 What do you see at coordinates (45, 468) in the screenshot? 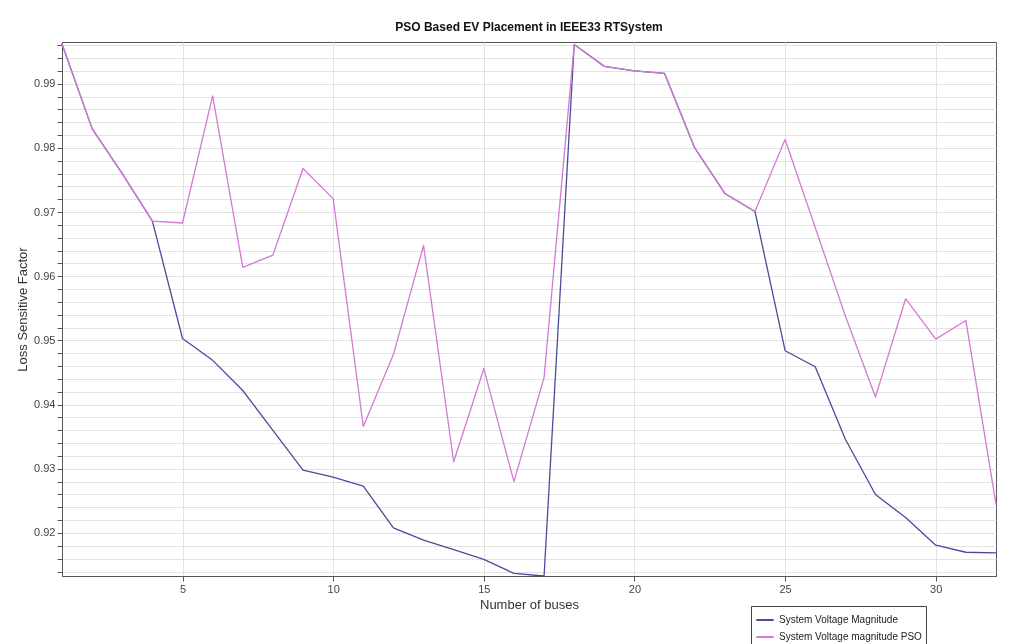
I see `y-tick-label: 0.93` at bounding box center [45, 468].